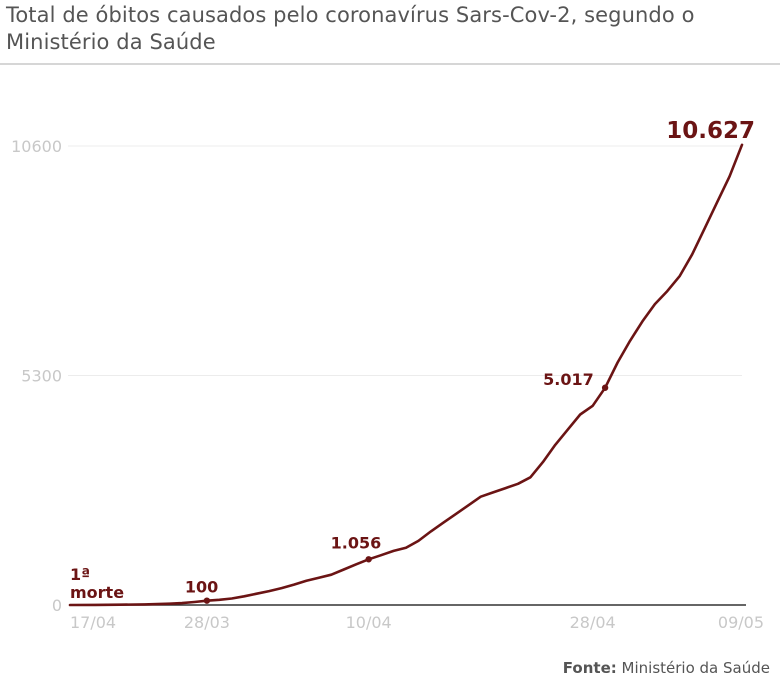 The height and width of the screenshot is (689, 780). What do you see at coordinates (589, 668) in the screenshot?
I see `source-label: Fonte:` at bounding box center [589, 668].